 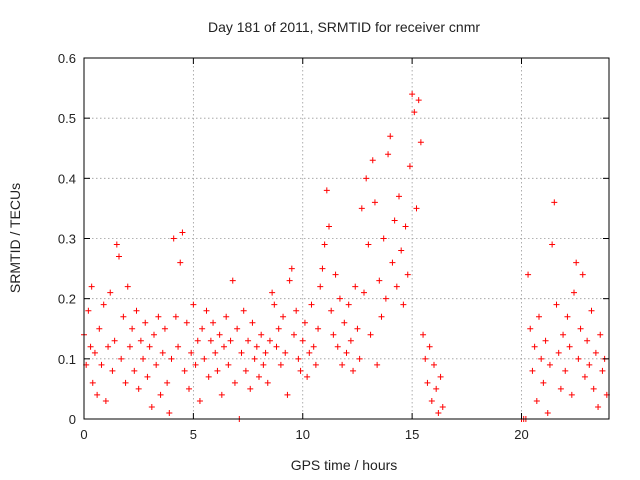 I want to click on x-axis-label: GPS time / hours, so click(x=344, y=465).